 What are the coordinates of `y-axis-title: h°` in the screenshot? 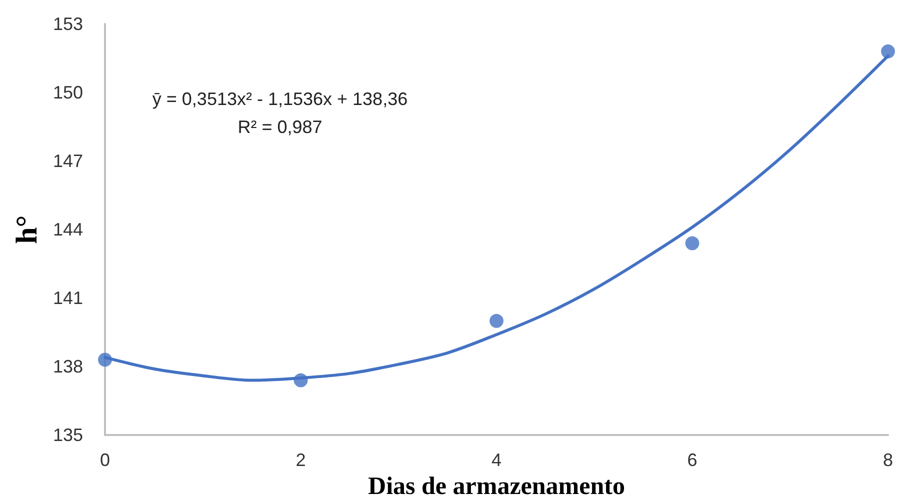 It's located at (27, 229).